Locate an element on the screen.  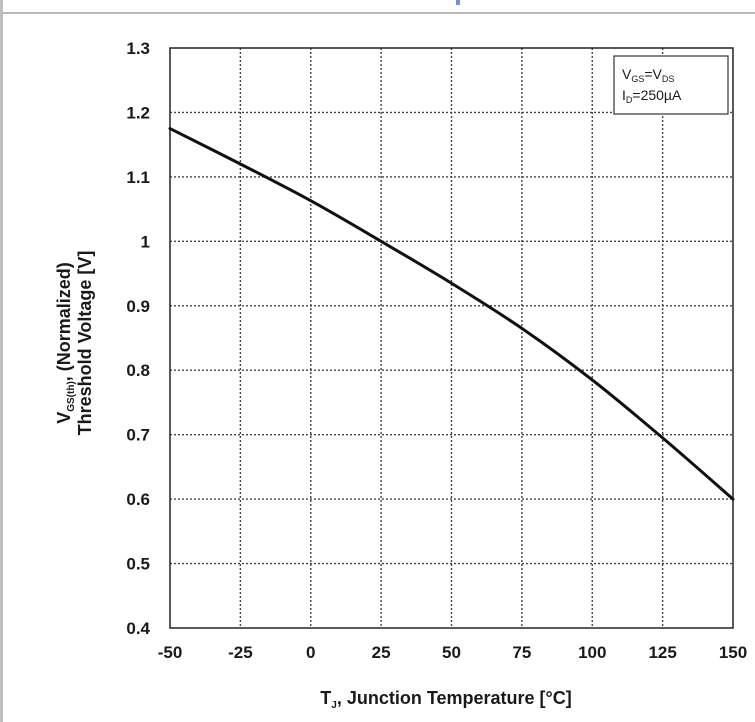
y-tick-label: 0.7 is located at coordinates (138, 435).